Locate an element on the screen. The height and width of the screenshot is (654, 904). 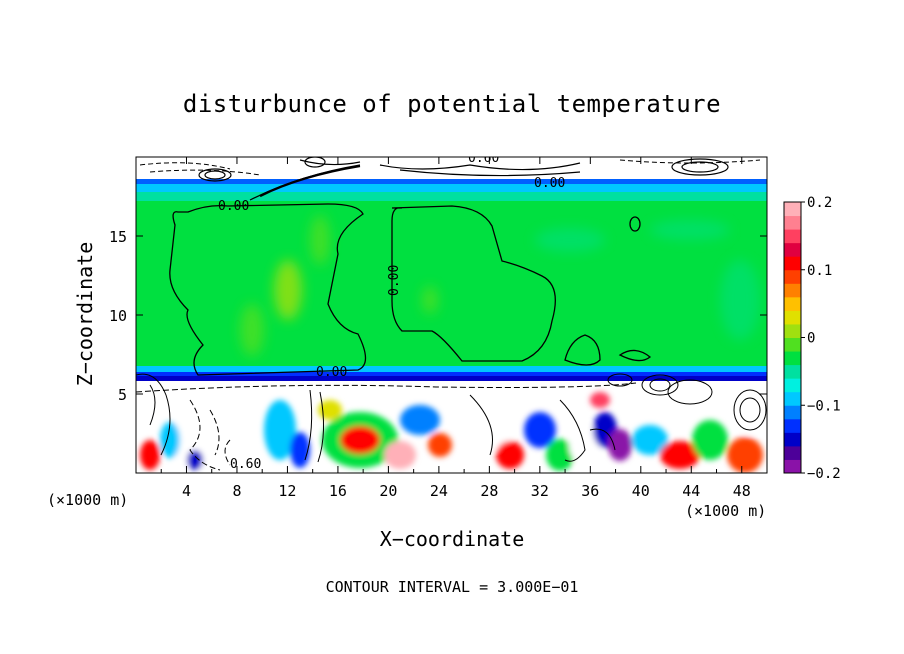
colorbar-tick-label: 0.1 is located at coordinates (819, 271).